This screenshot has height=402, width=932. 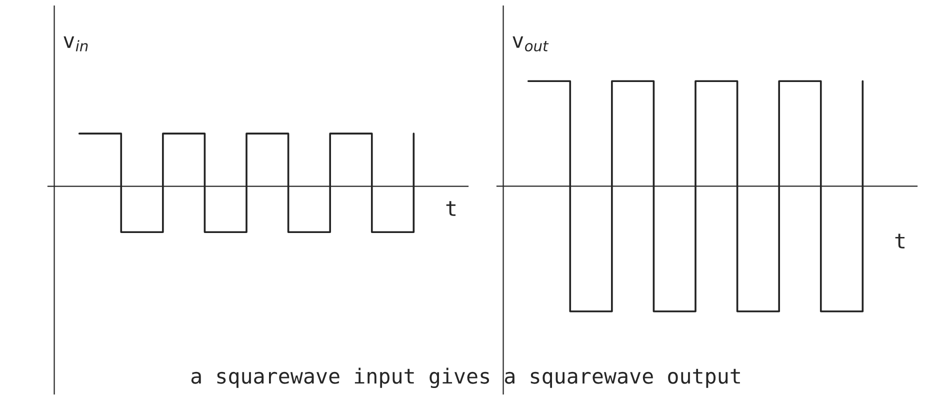 I want to click on y-axis-title: v$_{in}$, so click(x=76, y=44).